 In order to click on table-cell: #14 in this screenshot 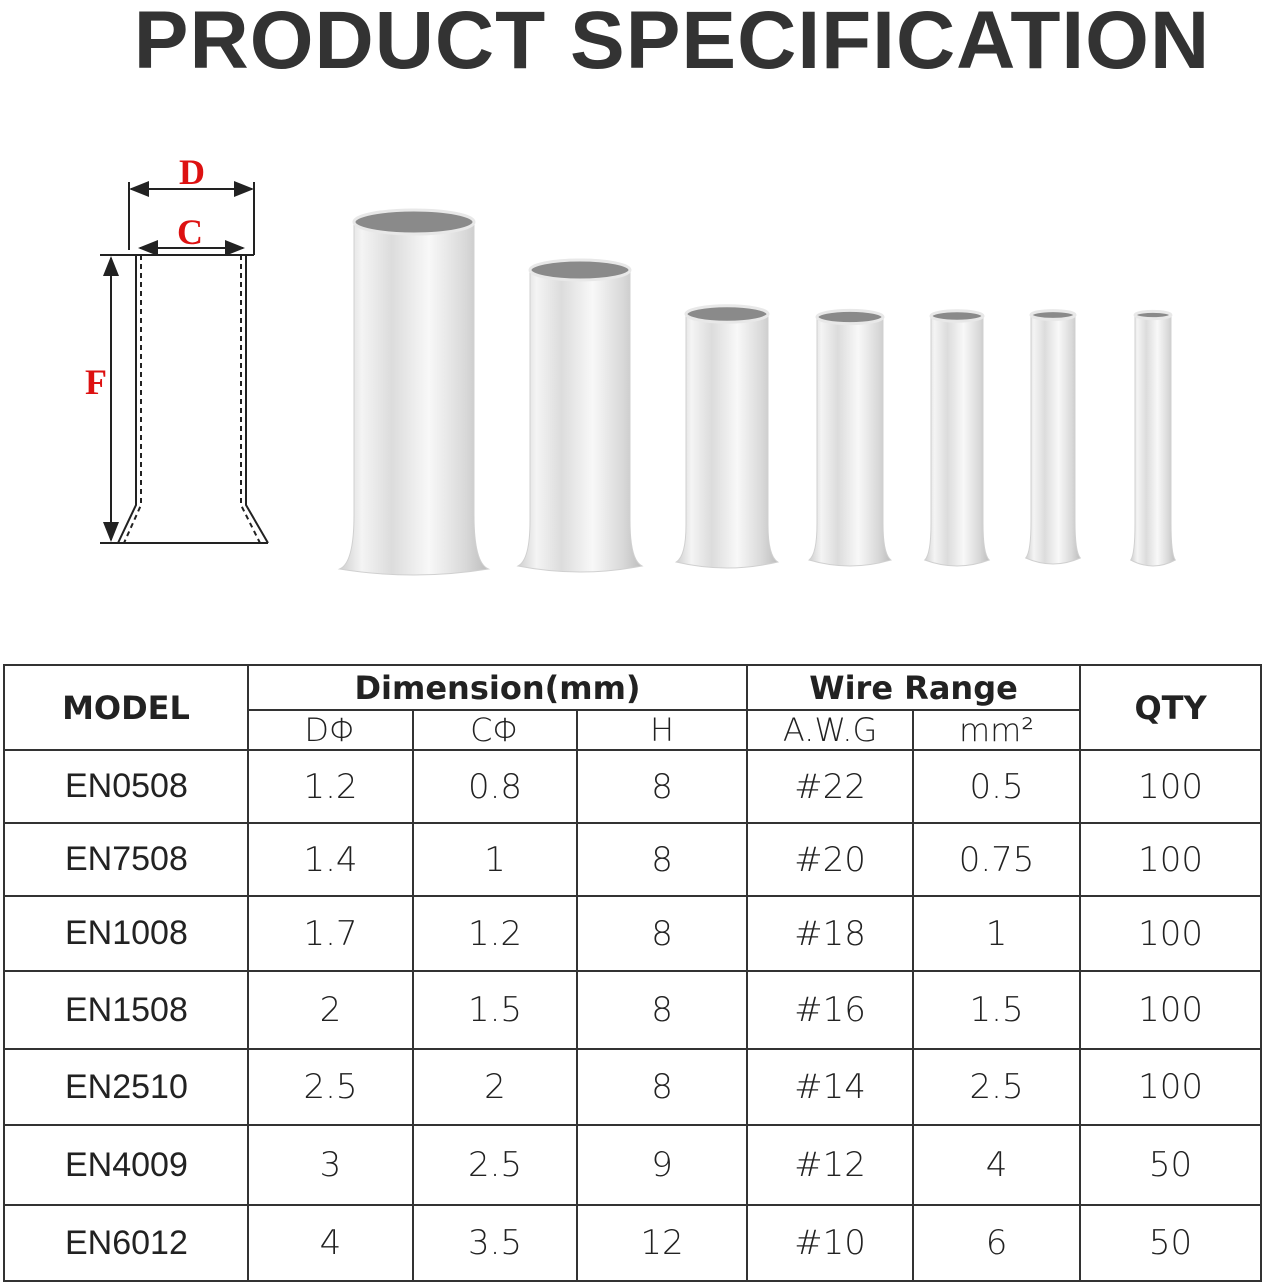, I will do `click(830, 1087)`.